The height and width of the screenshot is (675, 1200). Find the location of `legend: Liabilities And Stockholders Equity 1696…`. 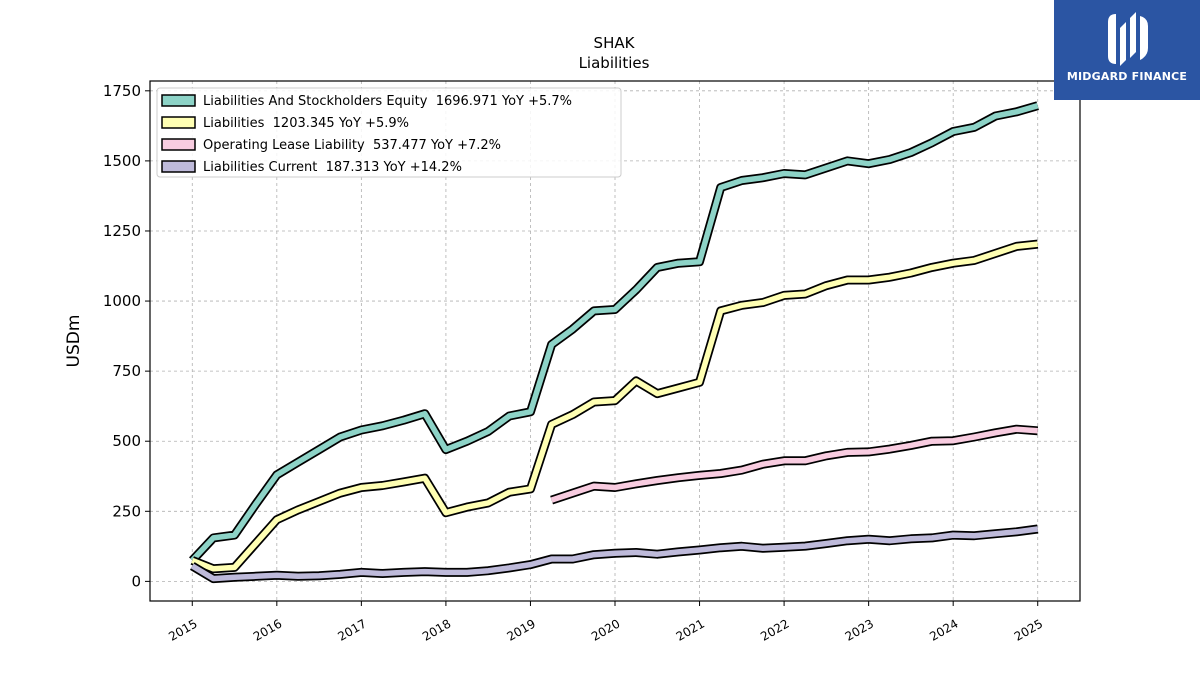

legend: Liabilities And Stockholders Equity 1696… is located at coordinates (389, 132).